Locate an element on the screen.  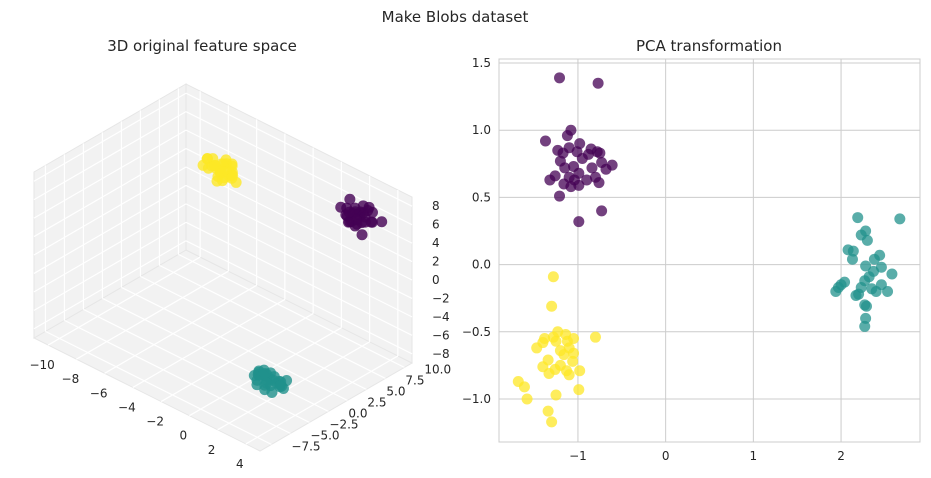
z-tick-label: 4 is located at coordinates (436, 243).